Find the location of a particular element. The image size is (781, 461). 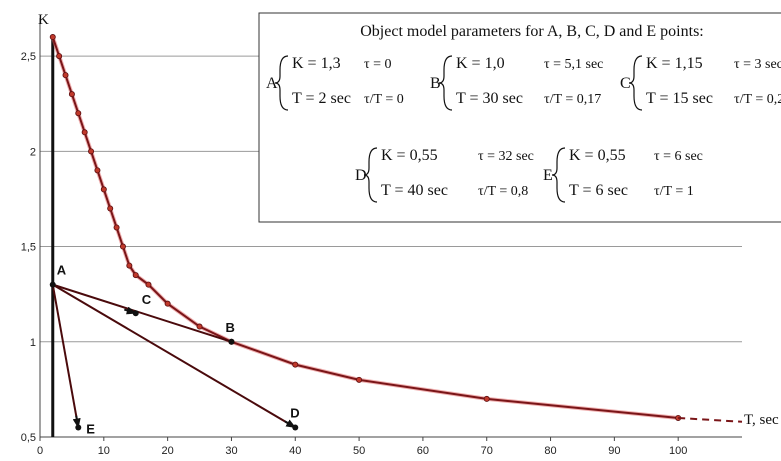

point-label-a: A is located at coordinates (62, 270).